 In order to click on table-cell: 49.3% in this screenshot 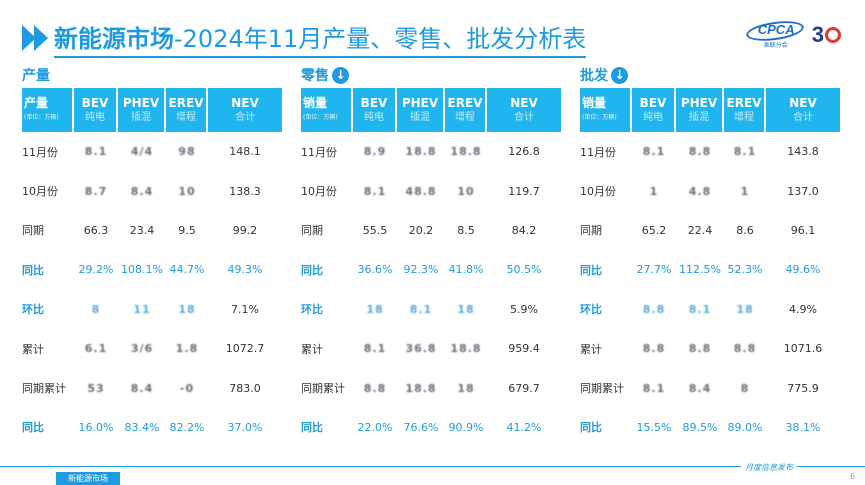, I will do `click(245, 269)`.